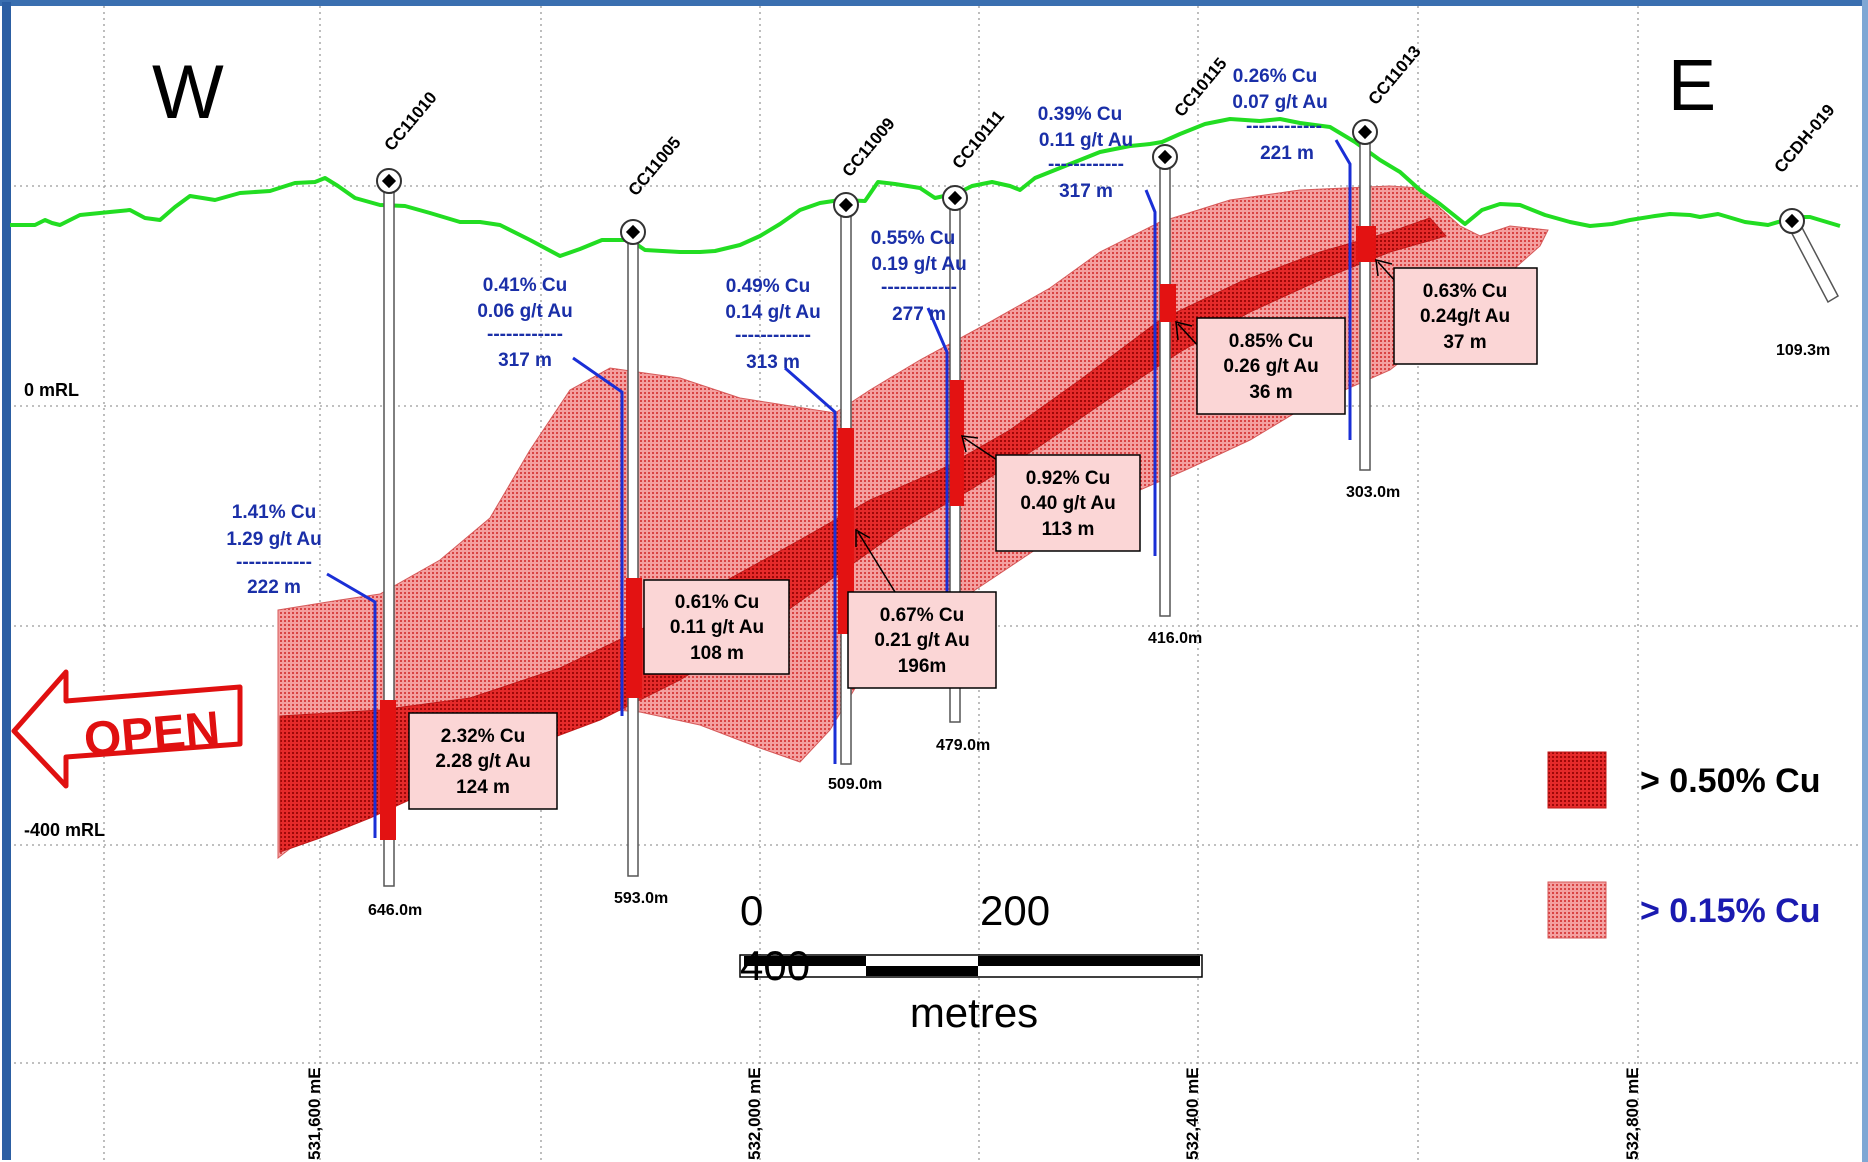 The image size is (1868, 1162). I want to click on open-arrow: OPEN, so click(127, 729).